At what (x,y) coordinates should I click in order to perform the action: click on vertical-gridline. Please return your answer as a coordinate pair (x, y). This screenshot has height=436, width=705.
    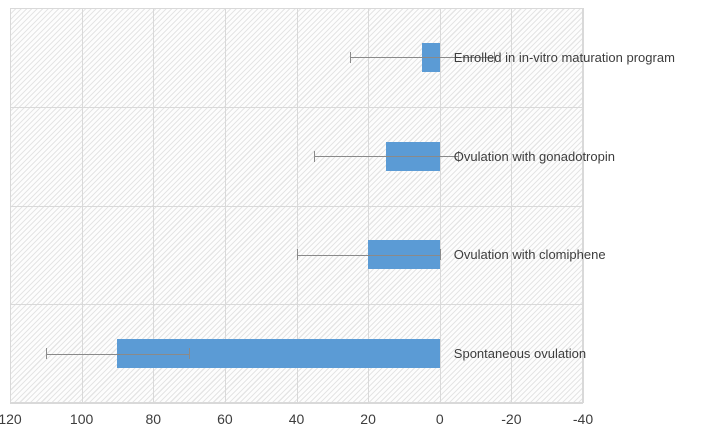
    Looking at the image, I should click on (583, 205).